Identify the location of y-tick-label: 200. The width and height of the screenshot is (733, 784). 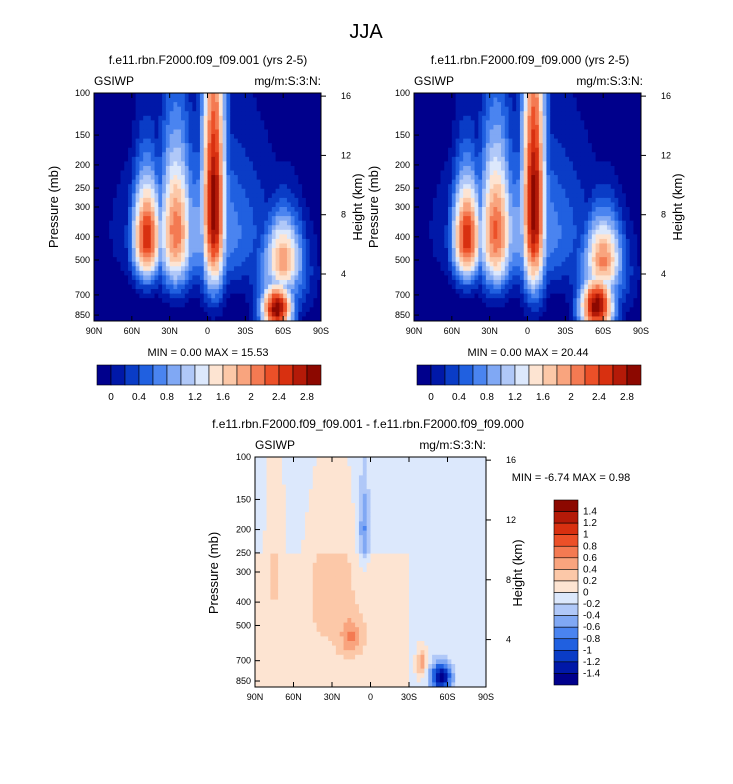
(82, 165).